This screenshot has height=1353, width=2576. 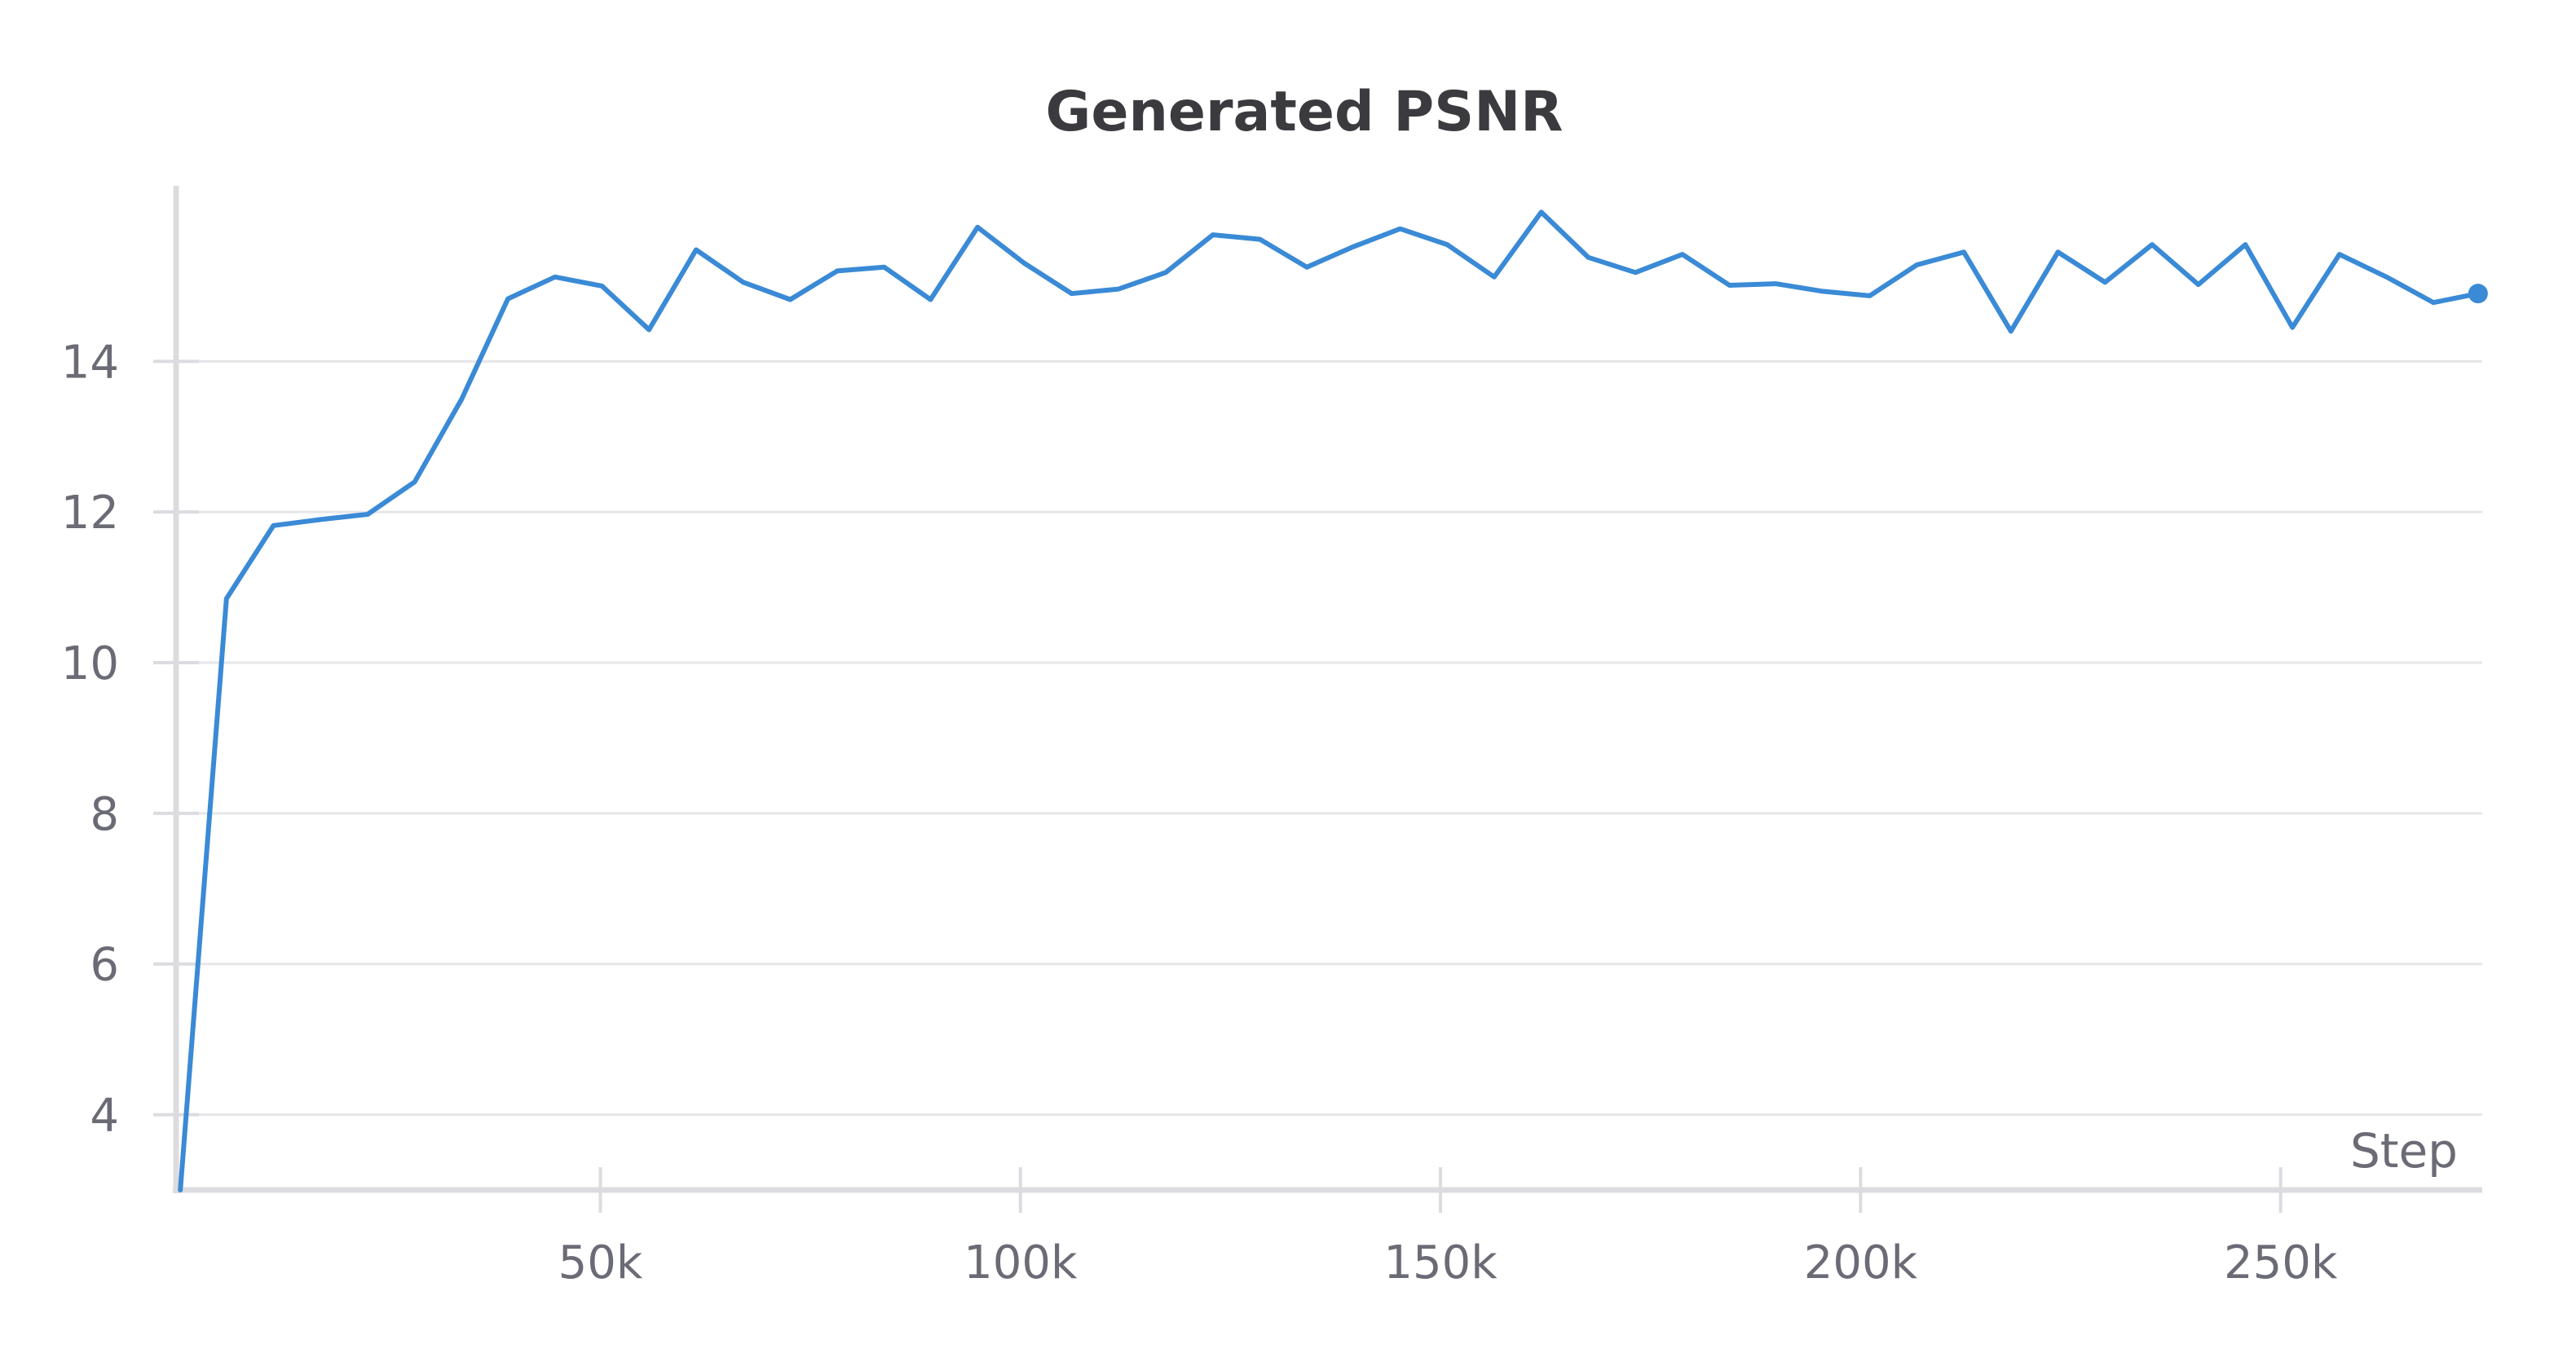 What do you see at coordinates (90, 362) in the screenshot?
I see `y-tick-label-5: 14` at bounding box center [90, 362].